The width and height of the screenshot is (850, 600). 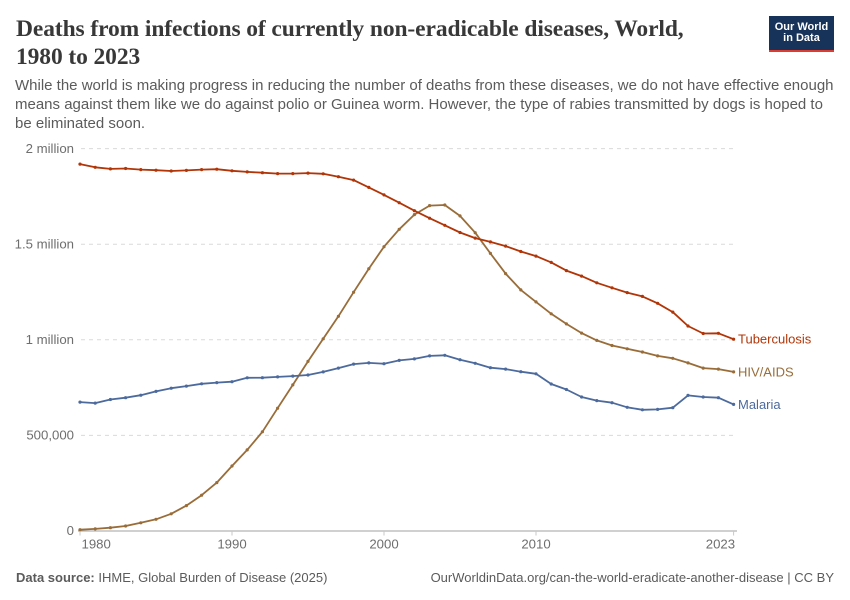 What do you see at coordinates (44, 243) in the screenshot?
I see `svg-text: 1.5 million` at bounding box center [44, 243].